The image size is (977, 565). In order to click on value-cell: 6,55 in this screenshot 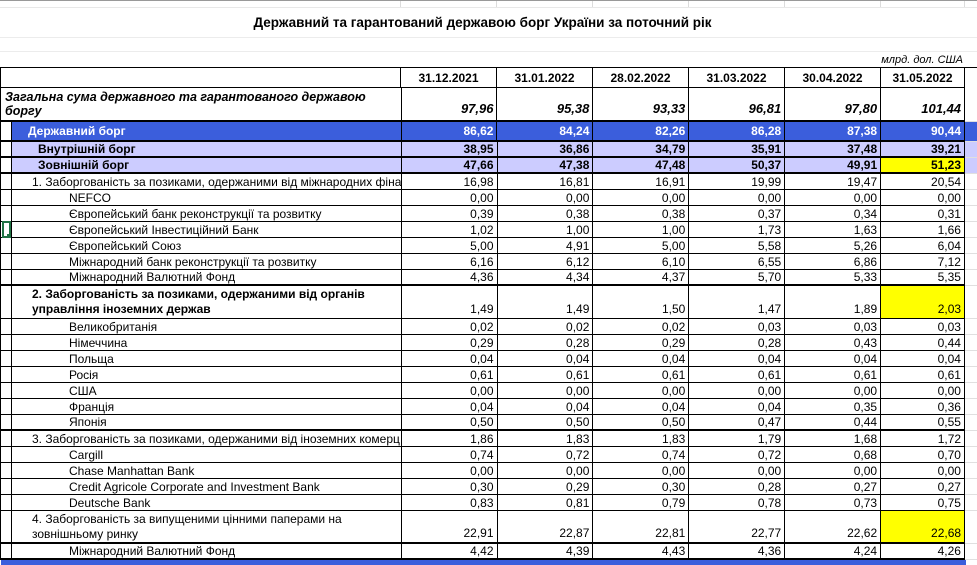, I will do `click(736, 262)`.